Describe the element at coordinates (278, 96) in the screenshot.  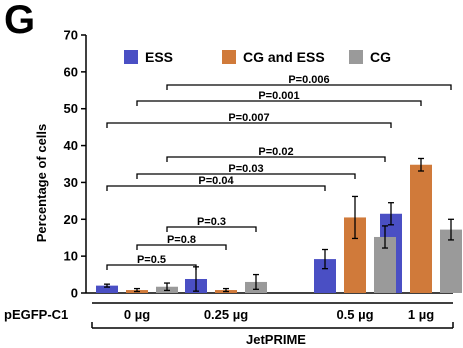
I see `p-value-label: P=0.001` at that location.